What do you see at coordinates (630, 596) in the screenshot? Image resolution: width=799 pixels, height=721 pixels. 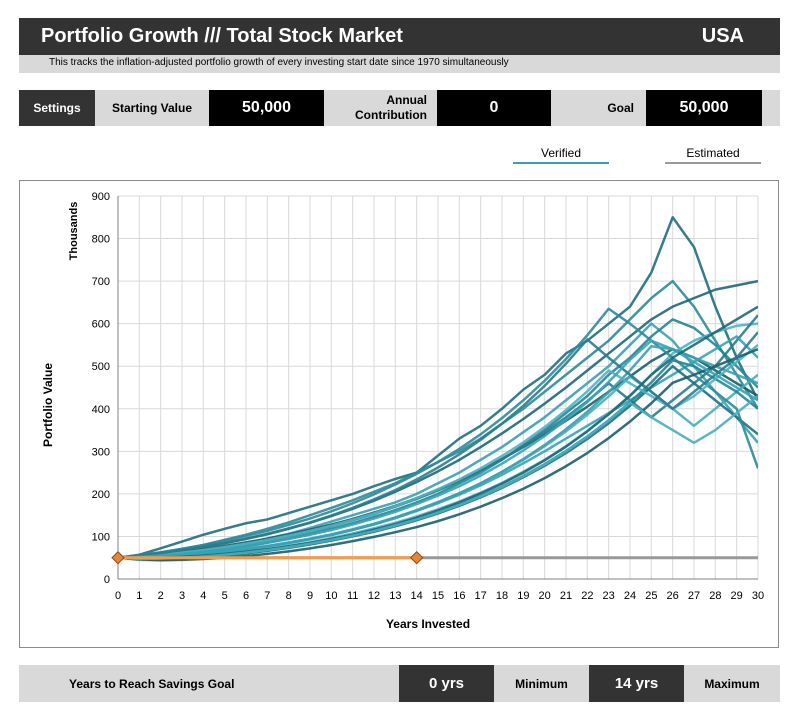 I see `x-tick-label: 24` at bounding box center [630, 596].